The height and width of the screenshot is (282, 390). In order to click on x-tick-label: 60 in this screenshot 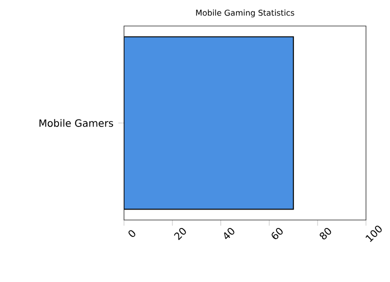, I will do `click(277, 234)`.